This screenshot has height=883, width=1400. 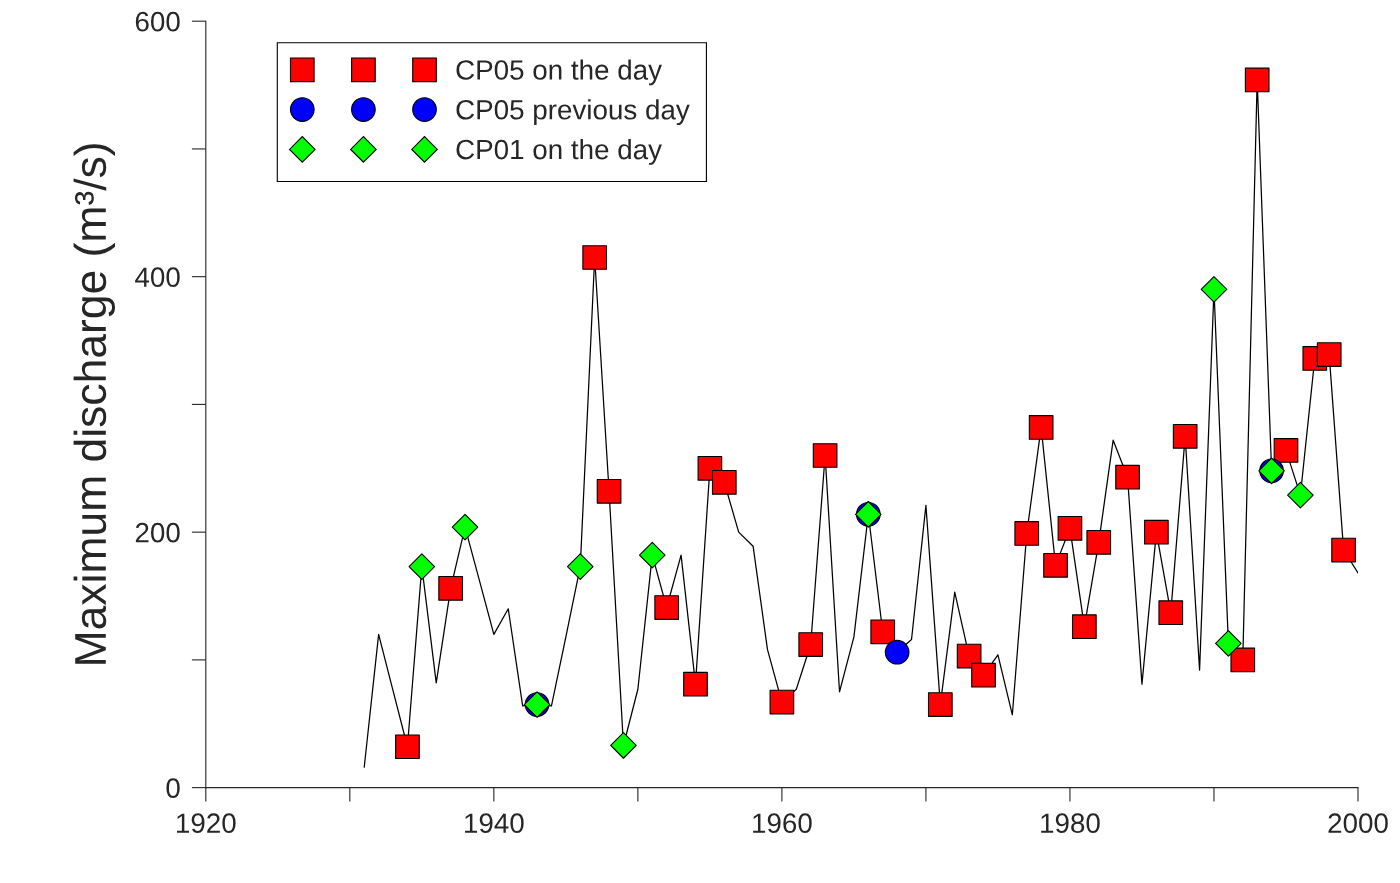 What do you see at coordinates (206, 823) in the screenshot?
I see `x-tick-label: 1920` at bounding box center [206, 823].